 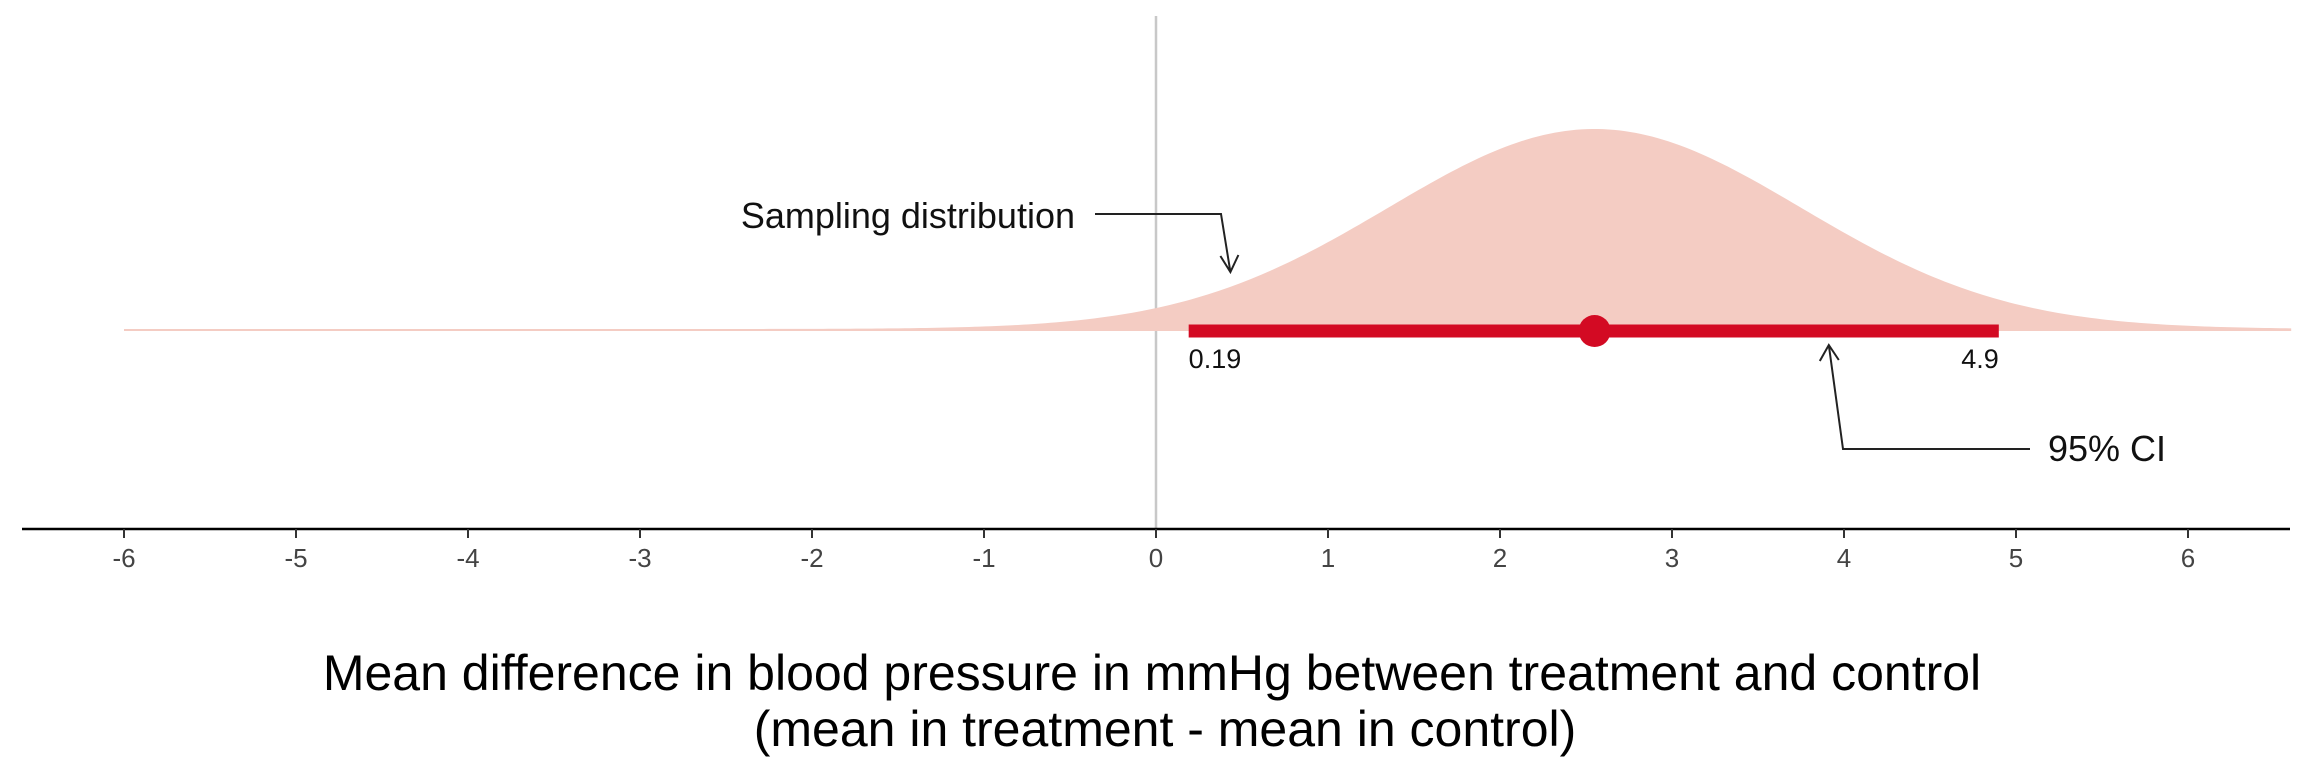 What do you see at coordinates (1167, 244) in the screenshot?
I see `sampling-distribution-arrow` at bounding box center [1167, 244].